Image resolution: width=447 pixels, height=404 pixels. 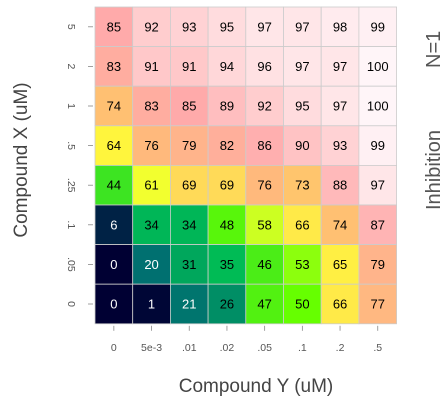 I want to click on cell-value-label: 31, so click(x=189, y=264).